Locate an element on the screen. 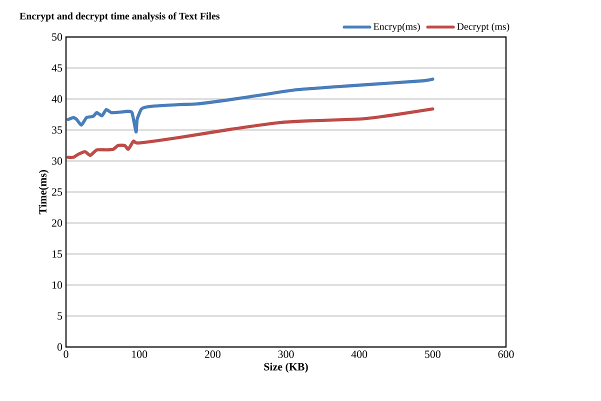 The height and width of the screenshot is (401, 601). x-tick-label: 600 is located at coordinates (506, 354).